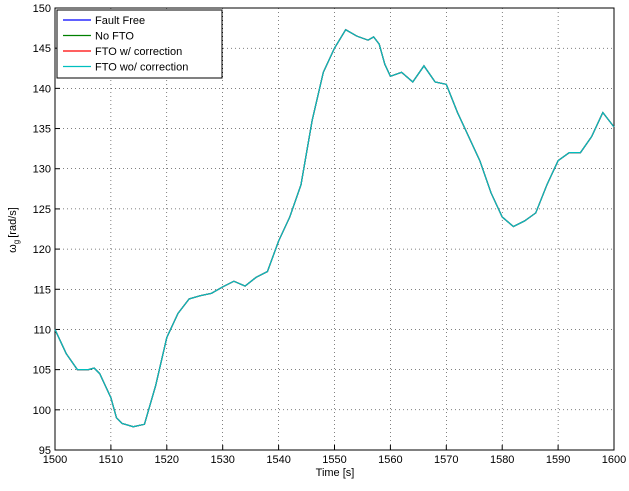  What do you see at coordinates (55, 460) in the screenshot?
I see `x-tick-label: 1500` at bounding box center [55, 460].